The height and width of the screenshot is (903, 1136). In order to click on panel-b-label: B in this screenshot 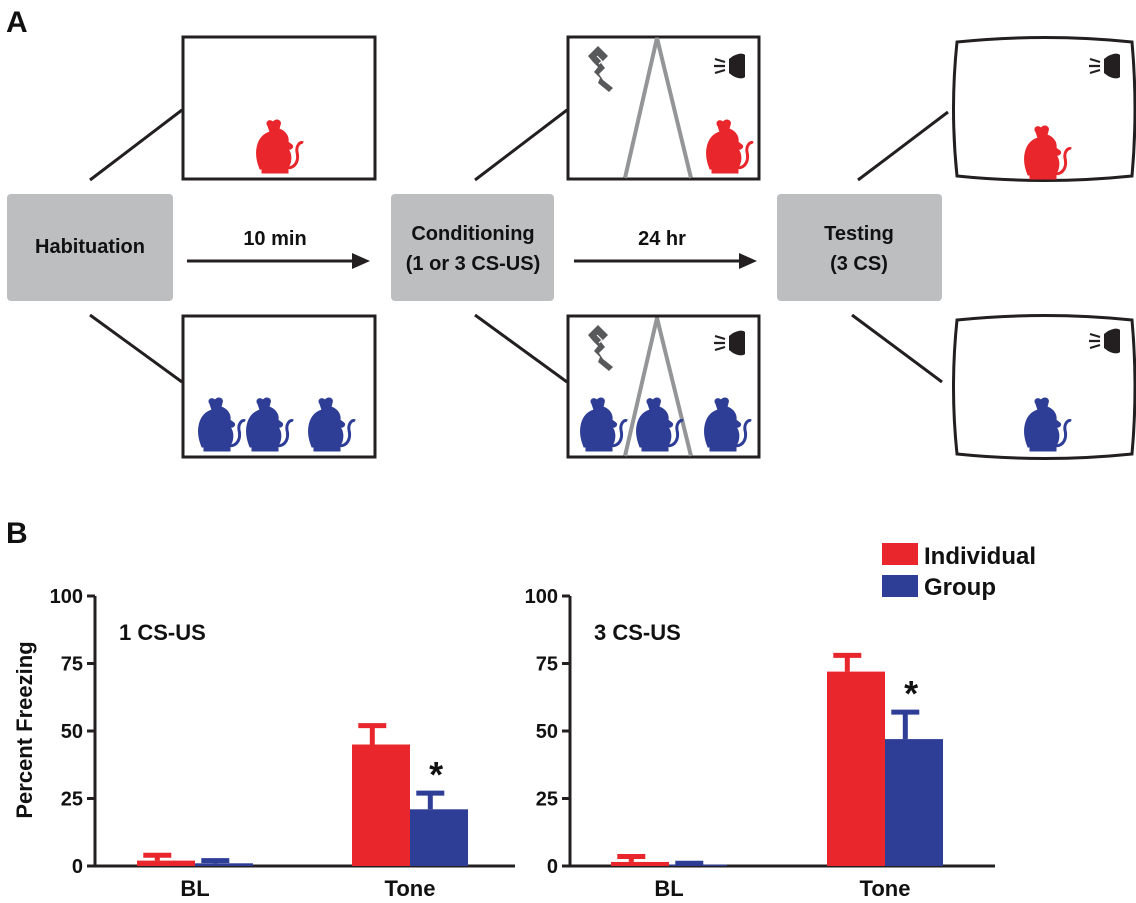, I will do `click(17, 533)`.